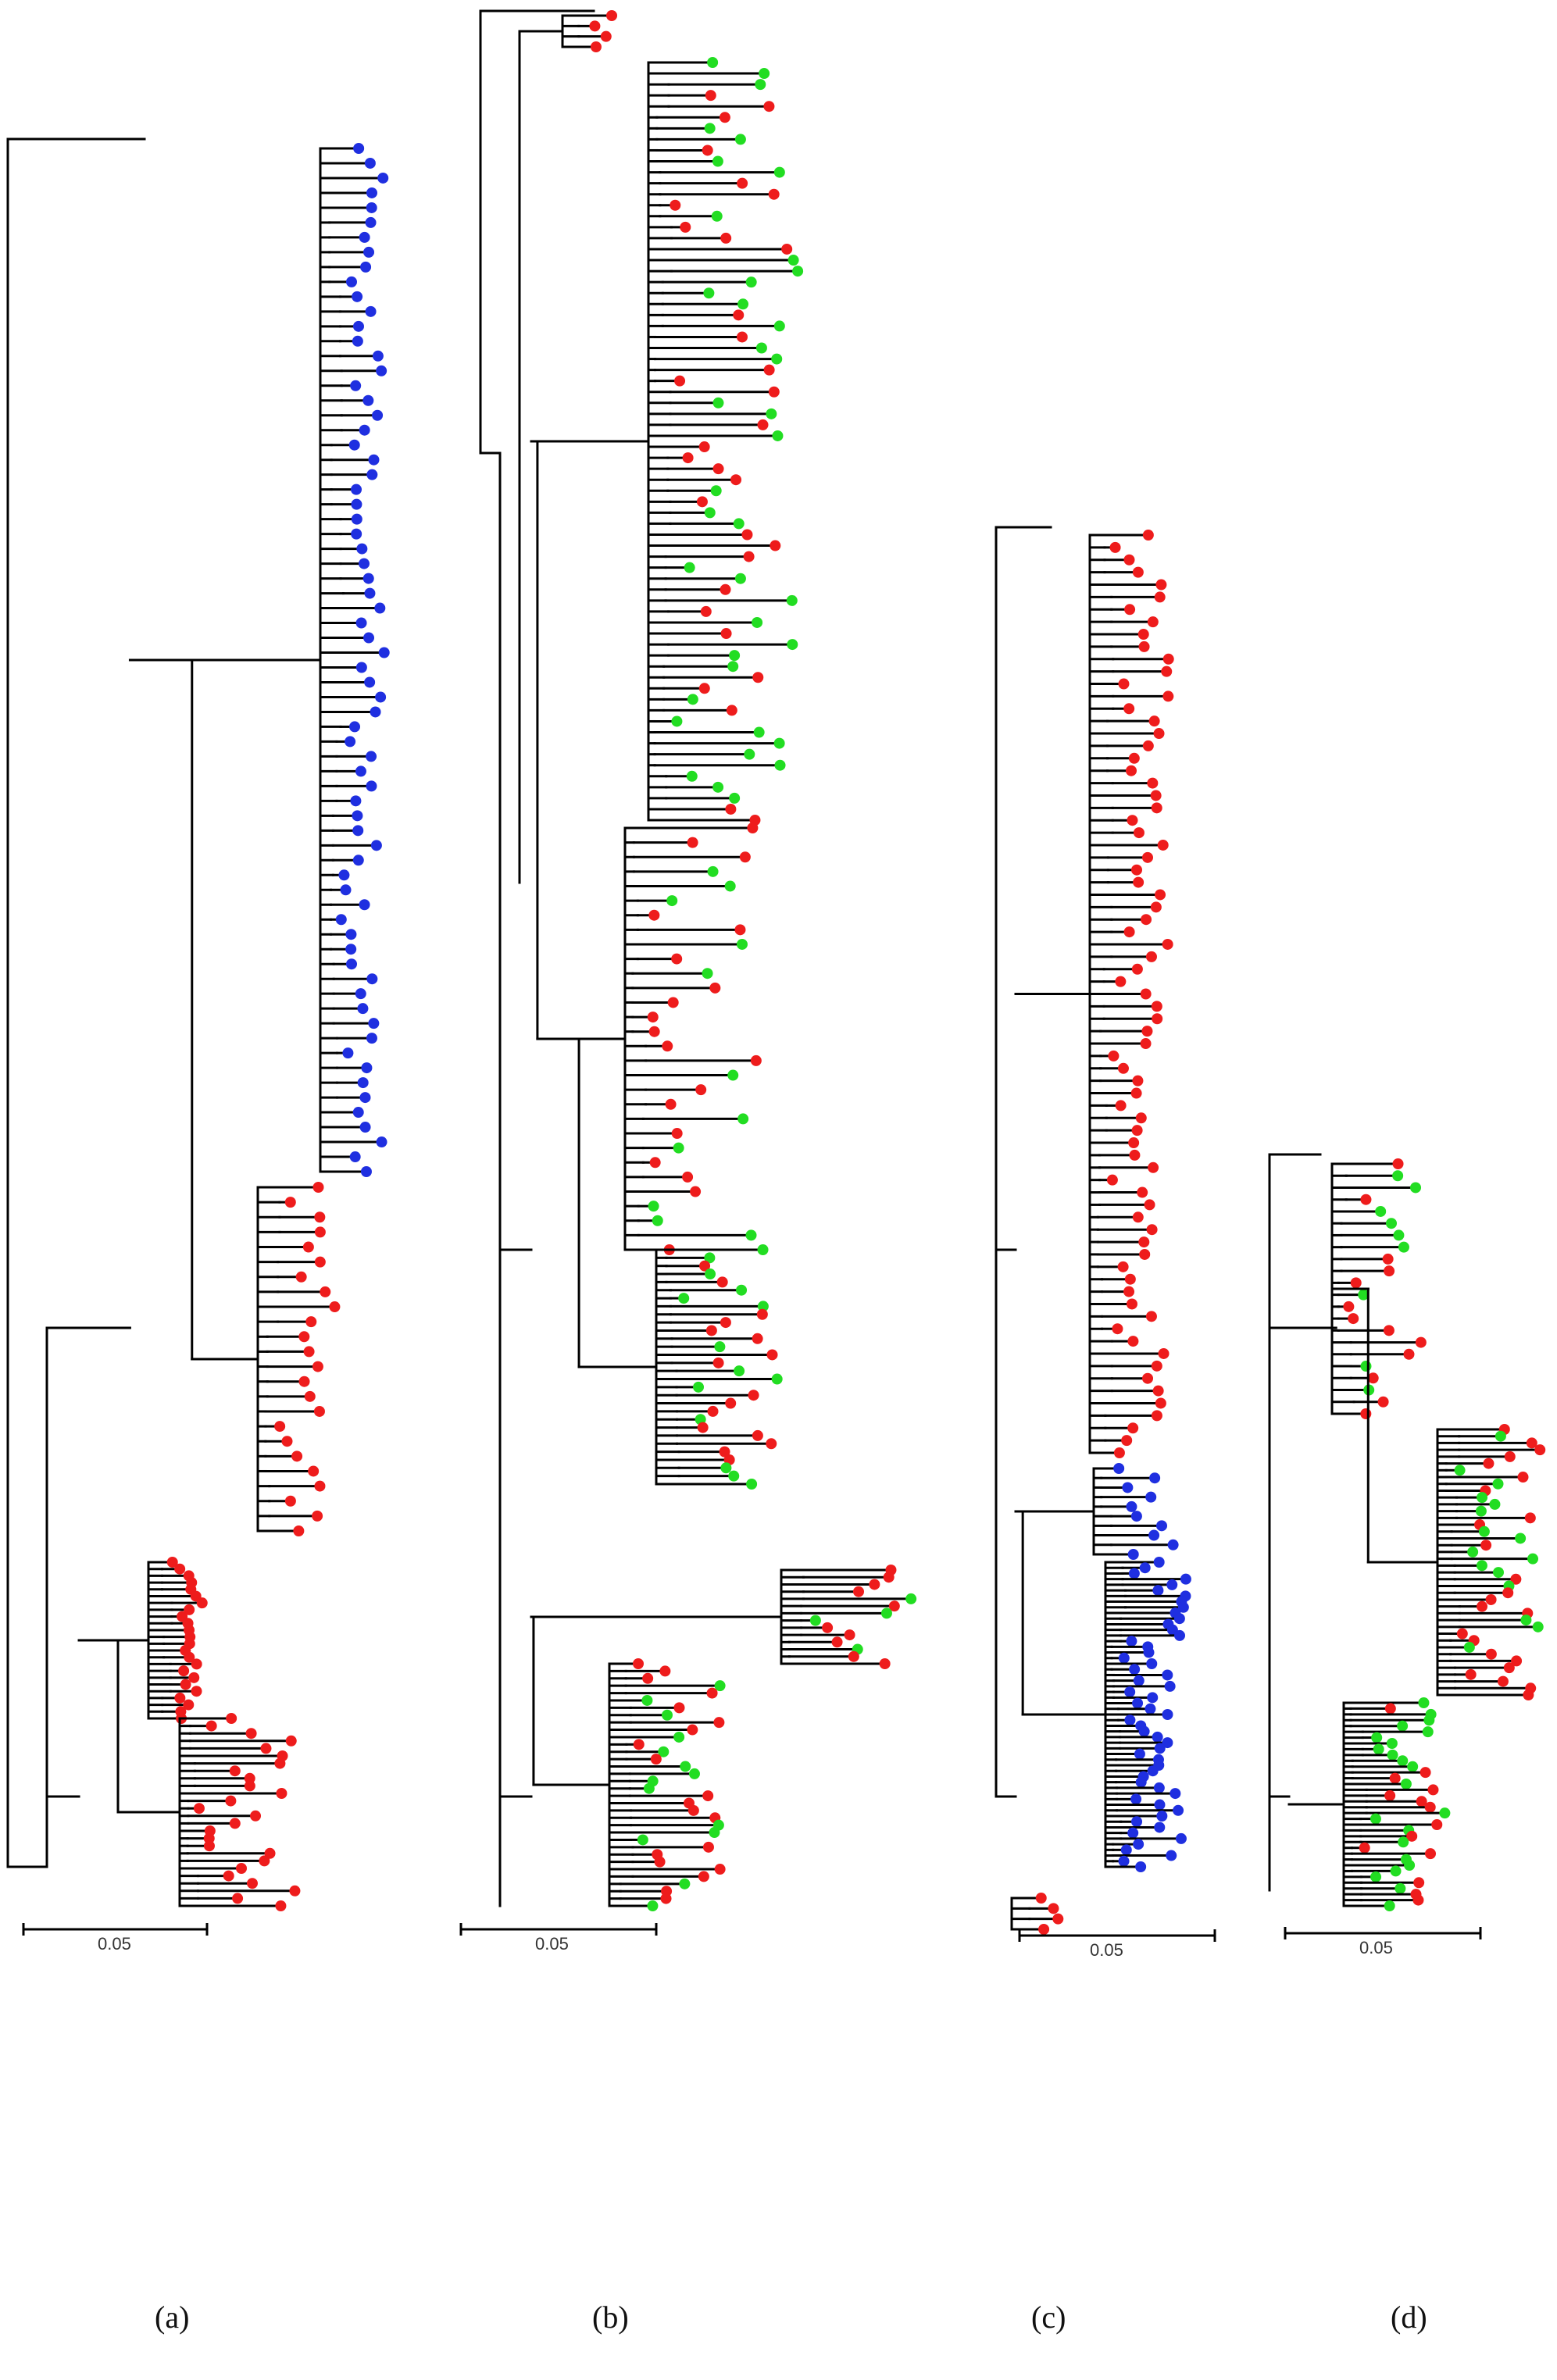 The width and height of the screenshot is (1557, 2380). I want to click on scale-bar-label-d: 0.05, so click(1376, 1947).